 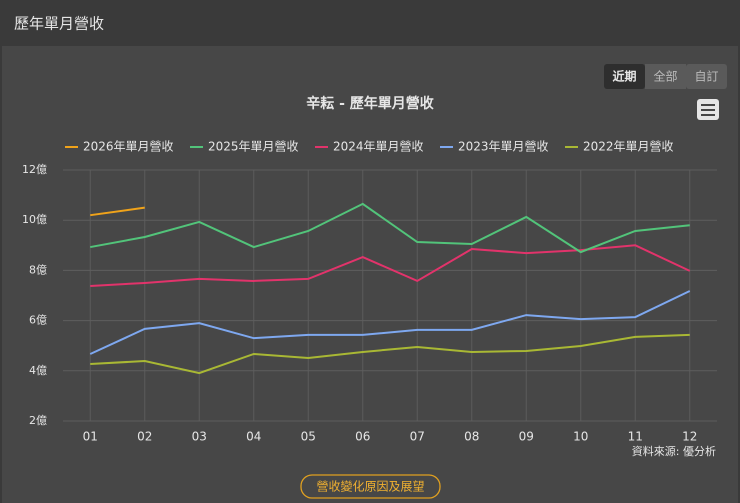 I want to click on x-tick-label: 02, so click(x=144, y=437).